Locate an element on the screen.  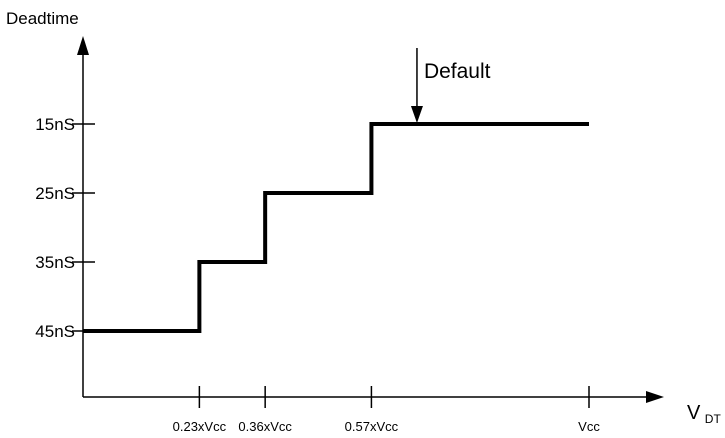
x-axis-label-main: V is located at coordinates (694, 413).